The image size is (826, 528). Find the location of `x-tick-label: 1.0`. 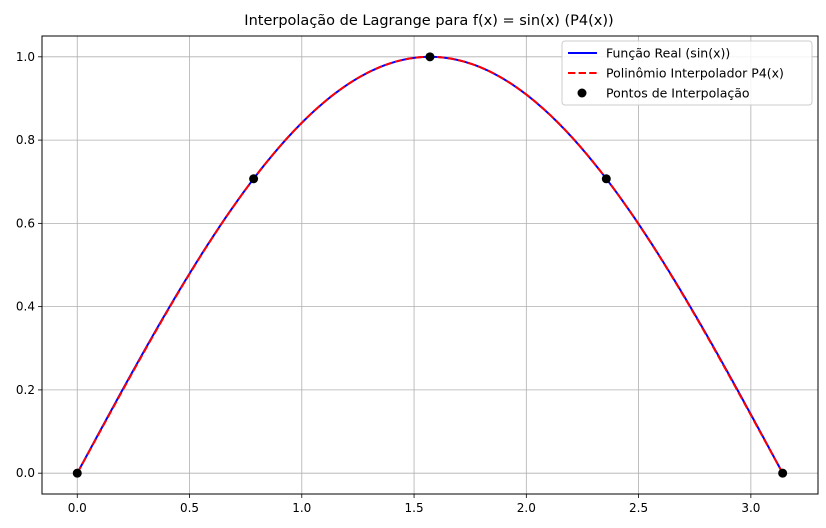

x-tick-label: 1.0 is located at coordinates (301, 508).